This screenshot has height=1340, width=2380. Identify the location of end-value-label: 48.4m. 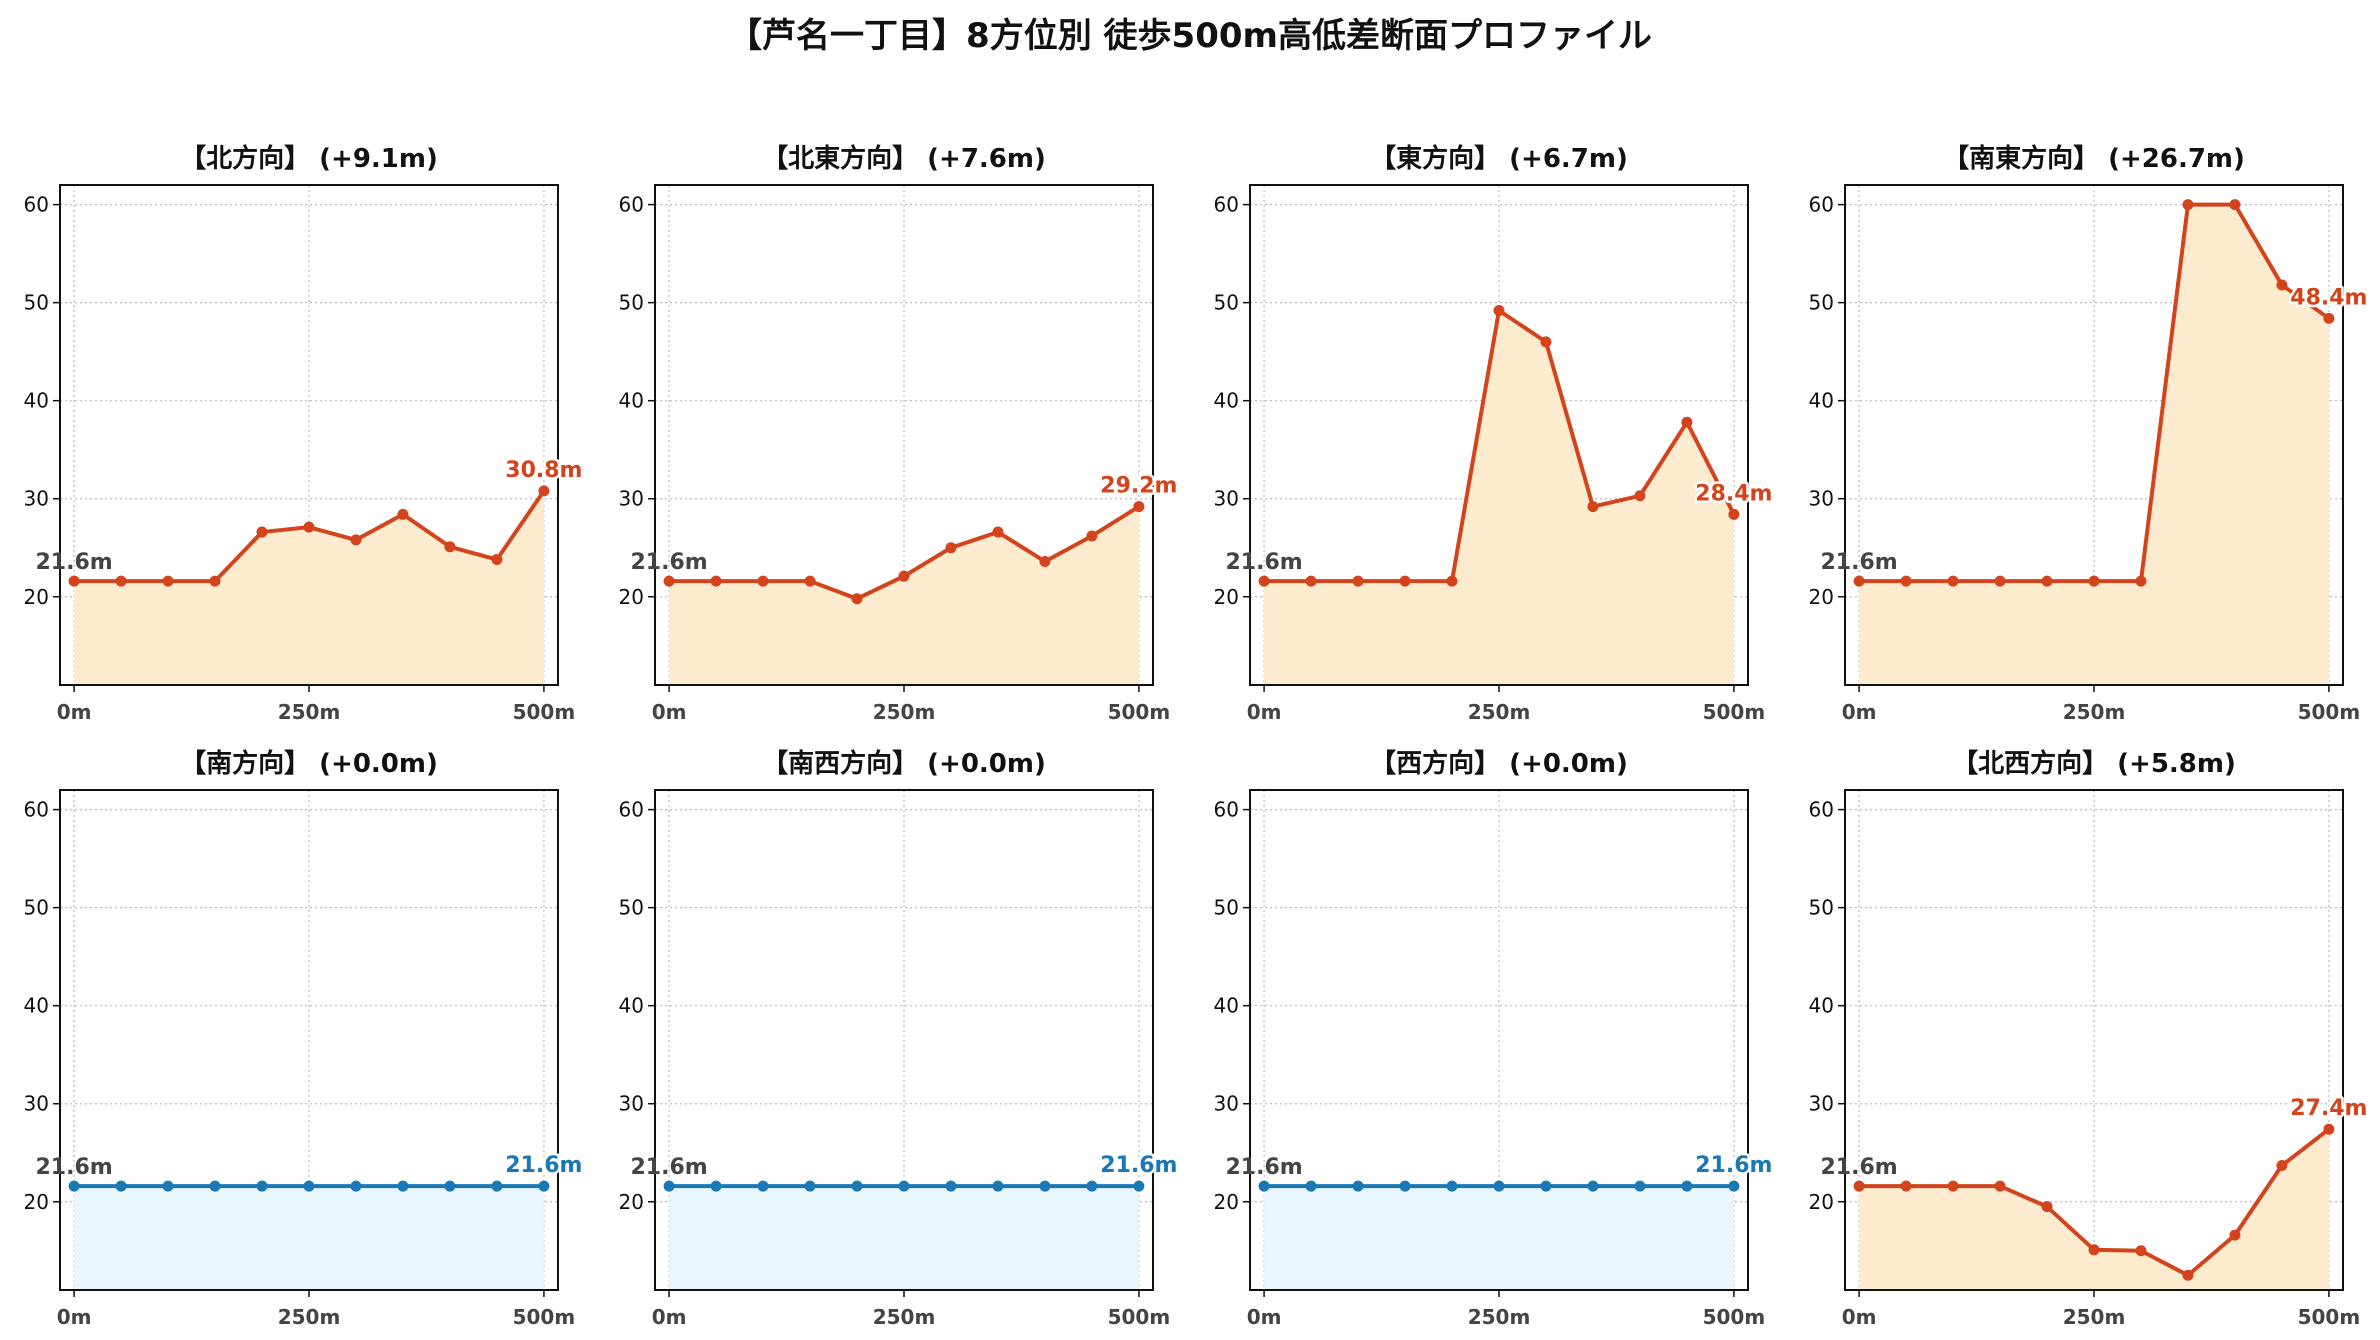
(2328, 297).